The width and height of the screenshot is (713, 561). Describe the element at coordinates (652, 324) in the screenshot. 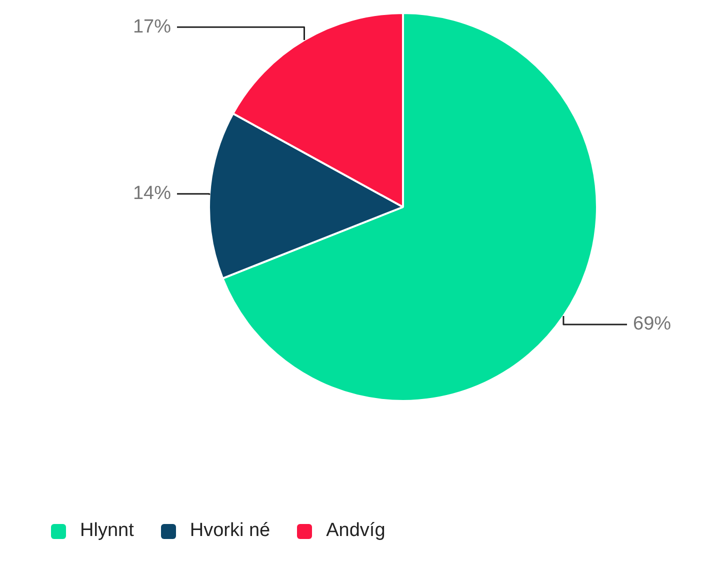

I see `data-label: 69%` at that location.